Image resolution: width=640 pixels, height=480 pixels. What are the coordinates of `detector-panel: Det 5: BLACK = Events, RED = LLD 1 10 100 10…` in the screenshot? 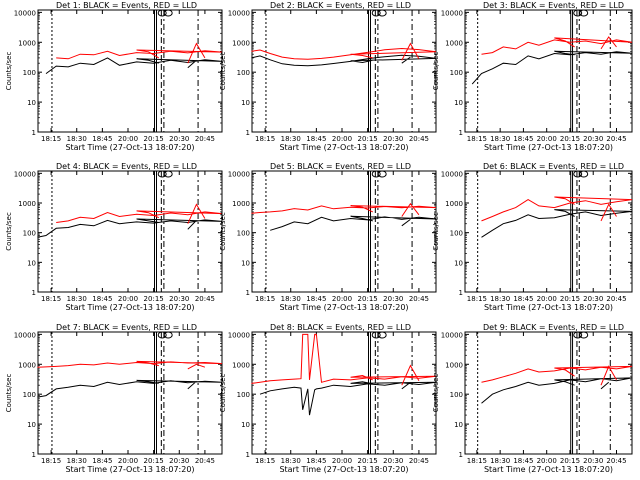 It's located at (328, 237).